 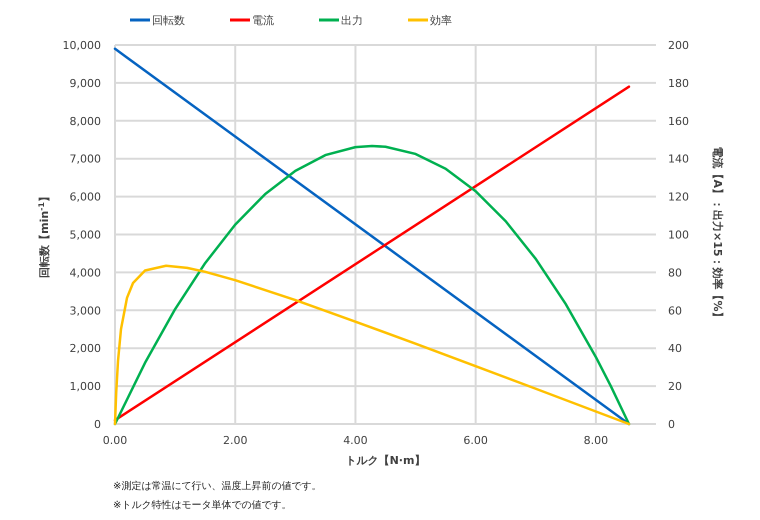 What do you see at coordinates (217, 486) in the screenshot?
I see `text: ※測定は常温にて行い、温度上昇前の値です。` at bounding box center [217, 486].